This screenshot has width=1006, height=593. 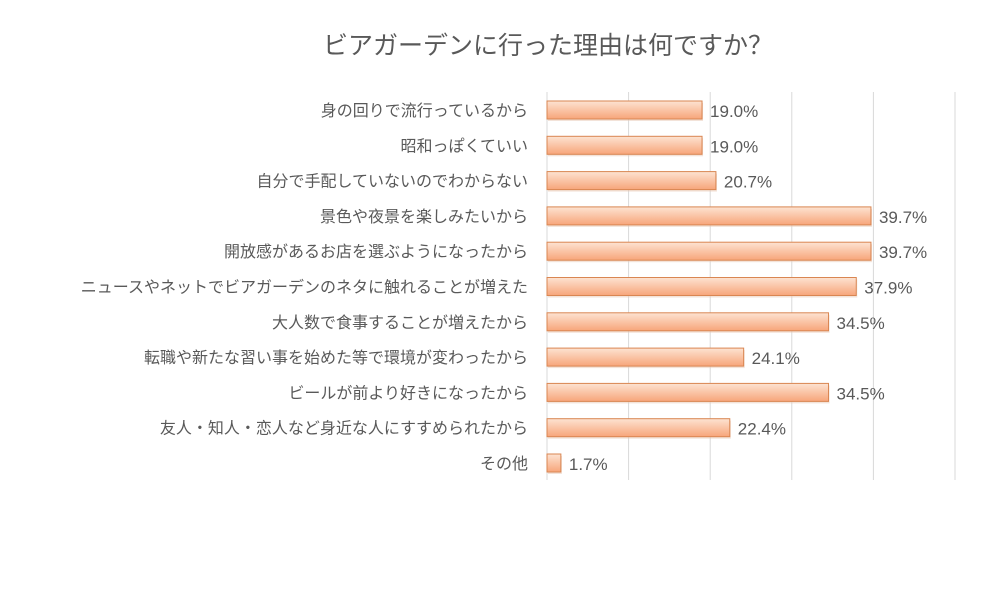 I want to click on category-label: 景色や夜景を楽しみたいから, so click(x=424, y=216).